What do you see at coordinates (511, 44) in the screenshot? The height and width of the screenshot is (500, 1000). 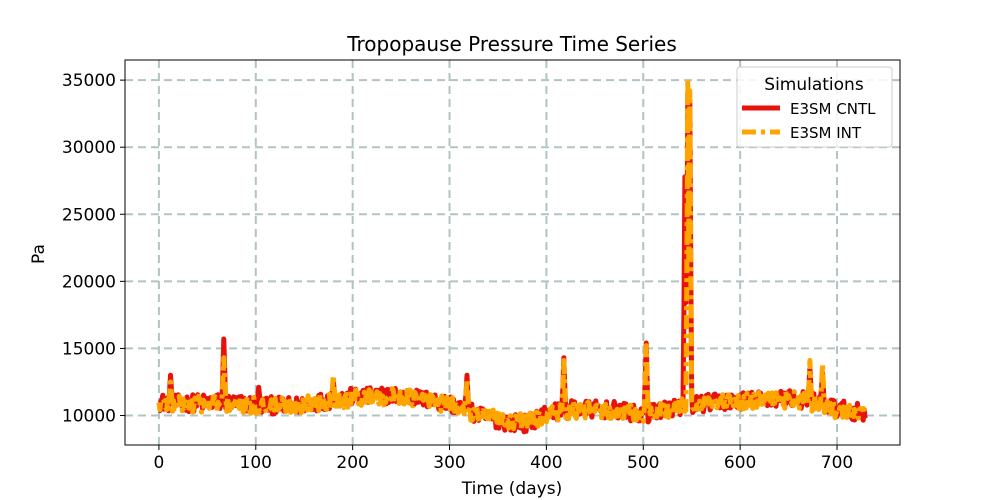 I see `chart-title: Tropopause Pressure Time Series` at bounding box center [511, 44].